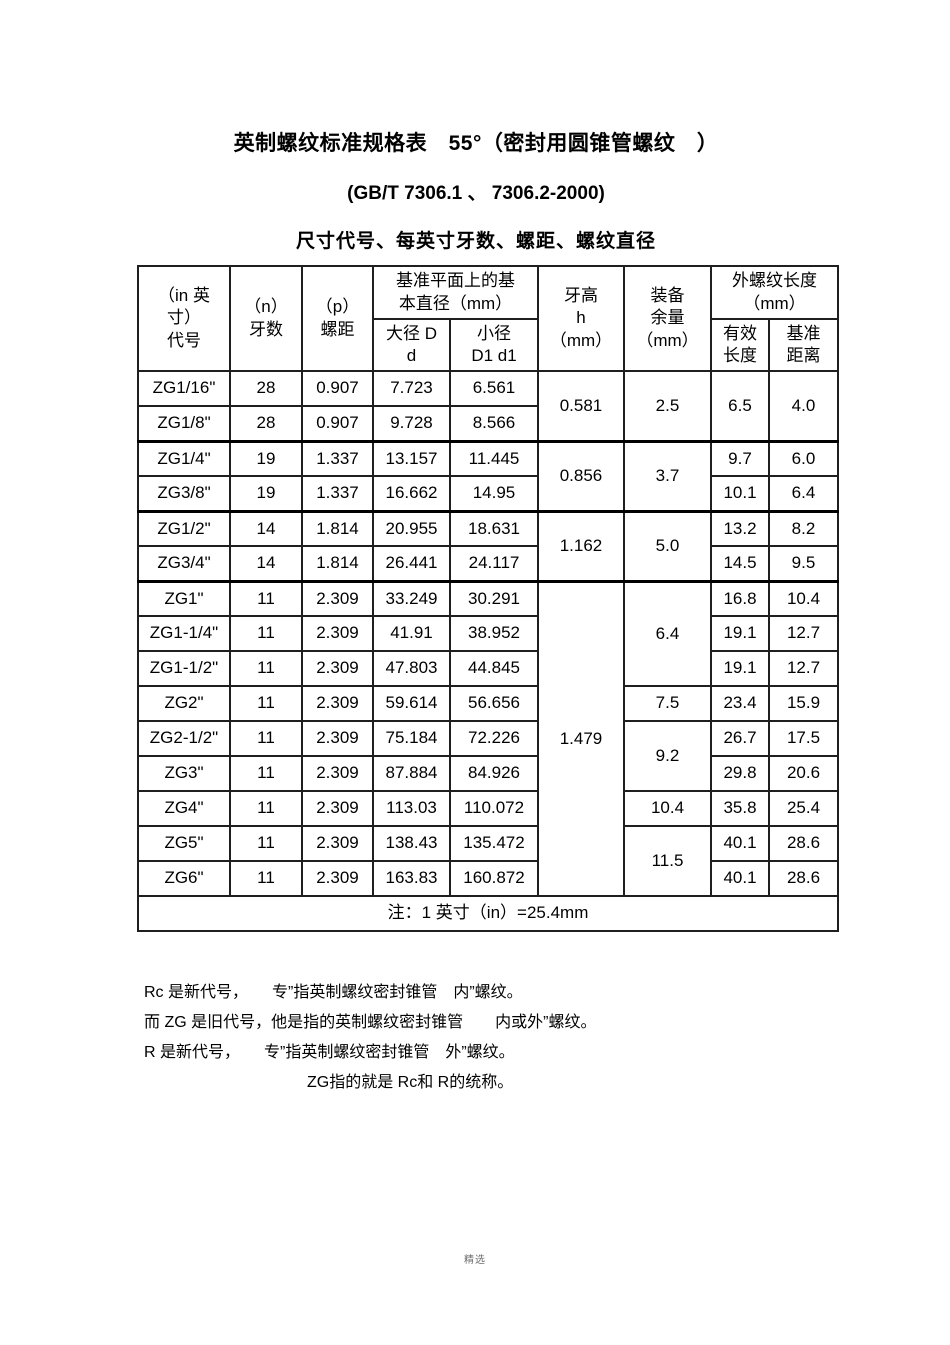 The width and height of the screenshot is (950, 1345). Describe the element at coordinates (488, 878) in the screenshot. I see `table-row: ZG6" 11 2.309 163.83 160.872 40.1 28.6` at that location.